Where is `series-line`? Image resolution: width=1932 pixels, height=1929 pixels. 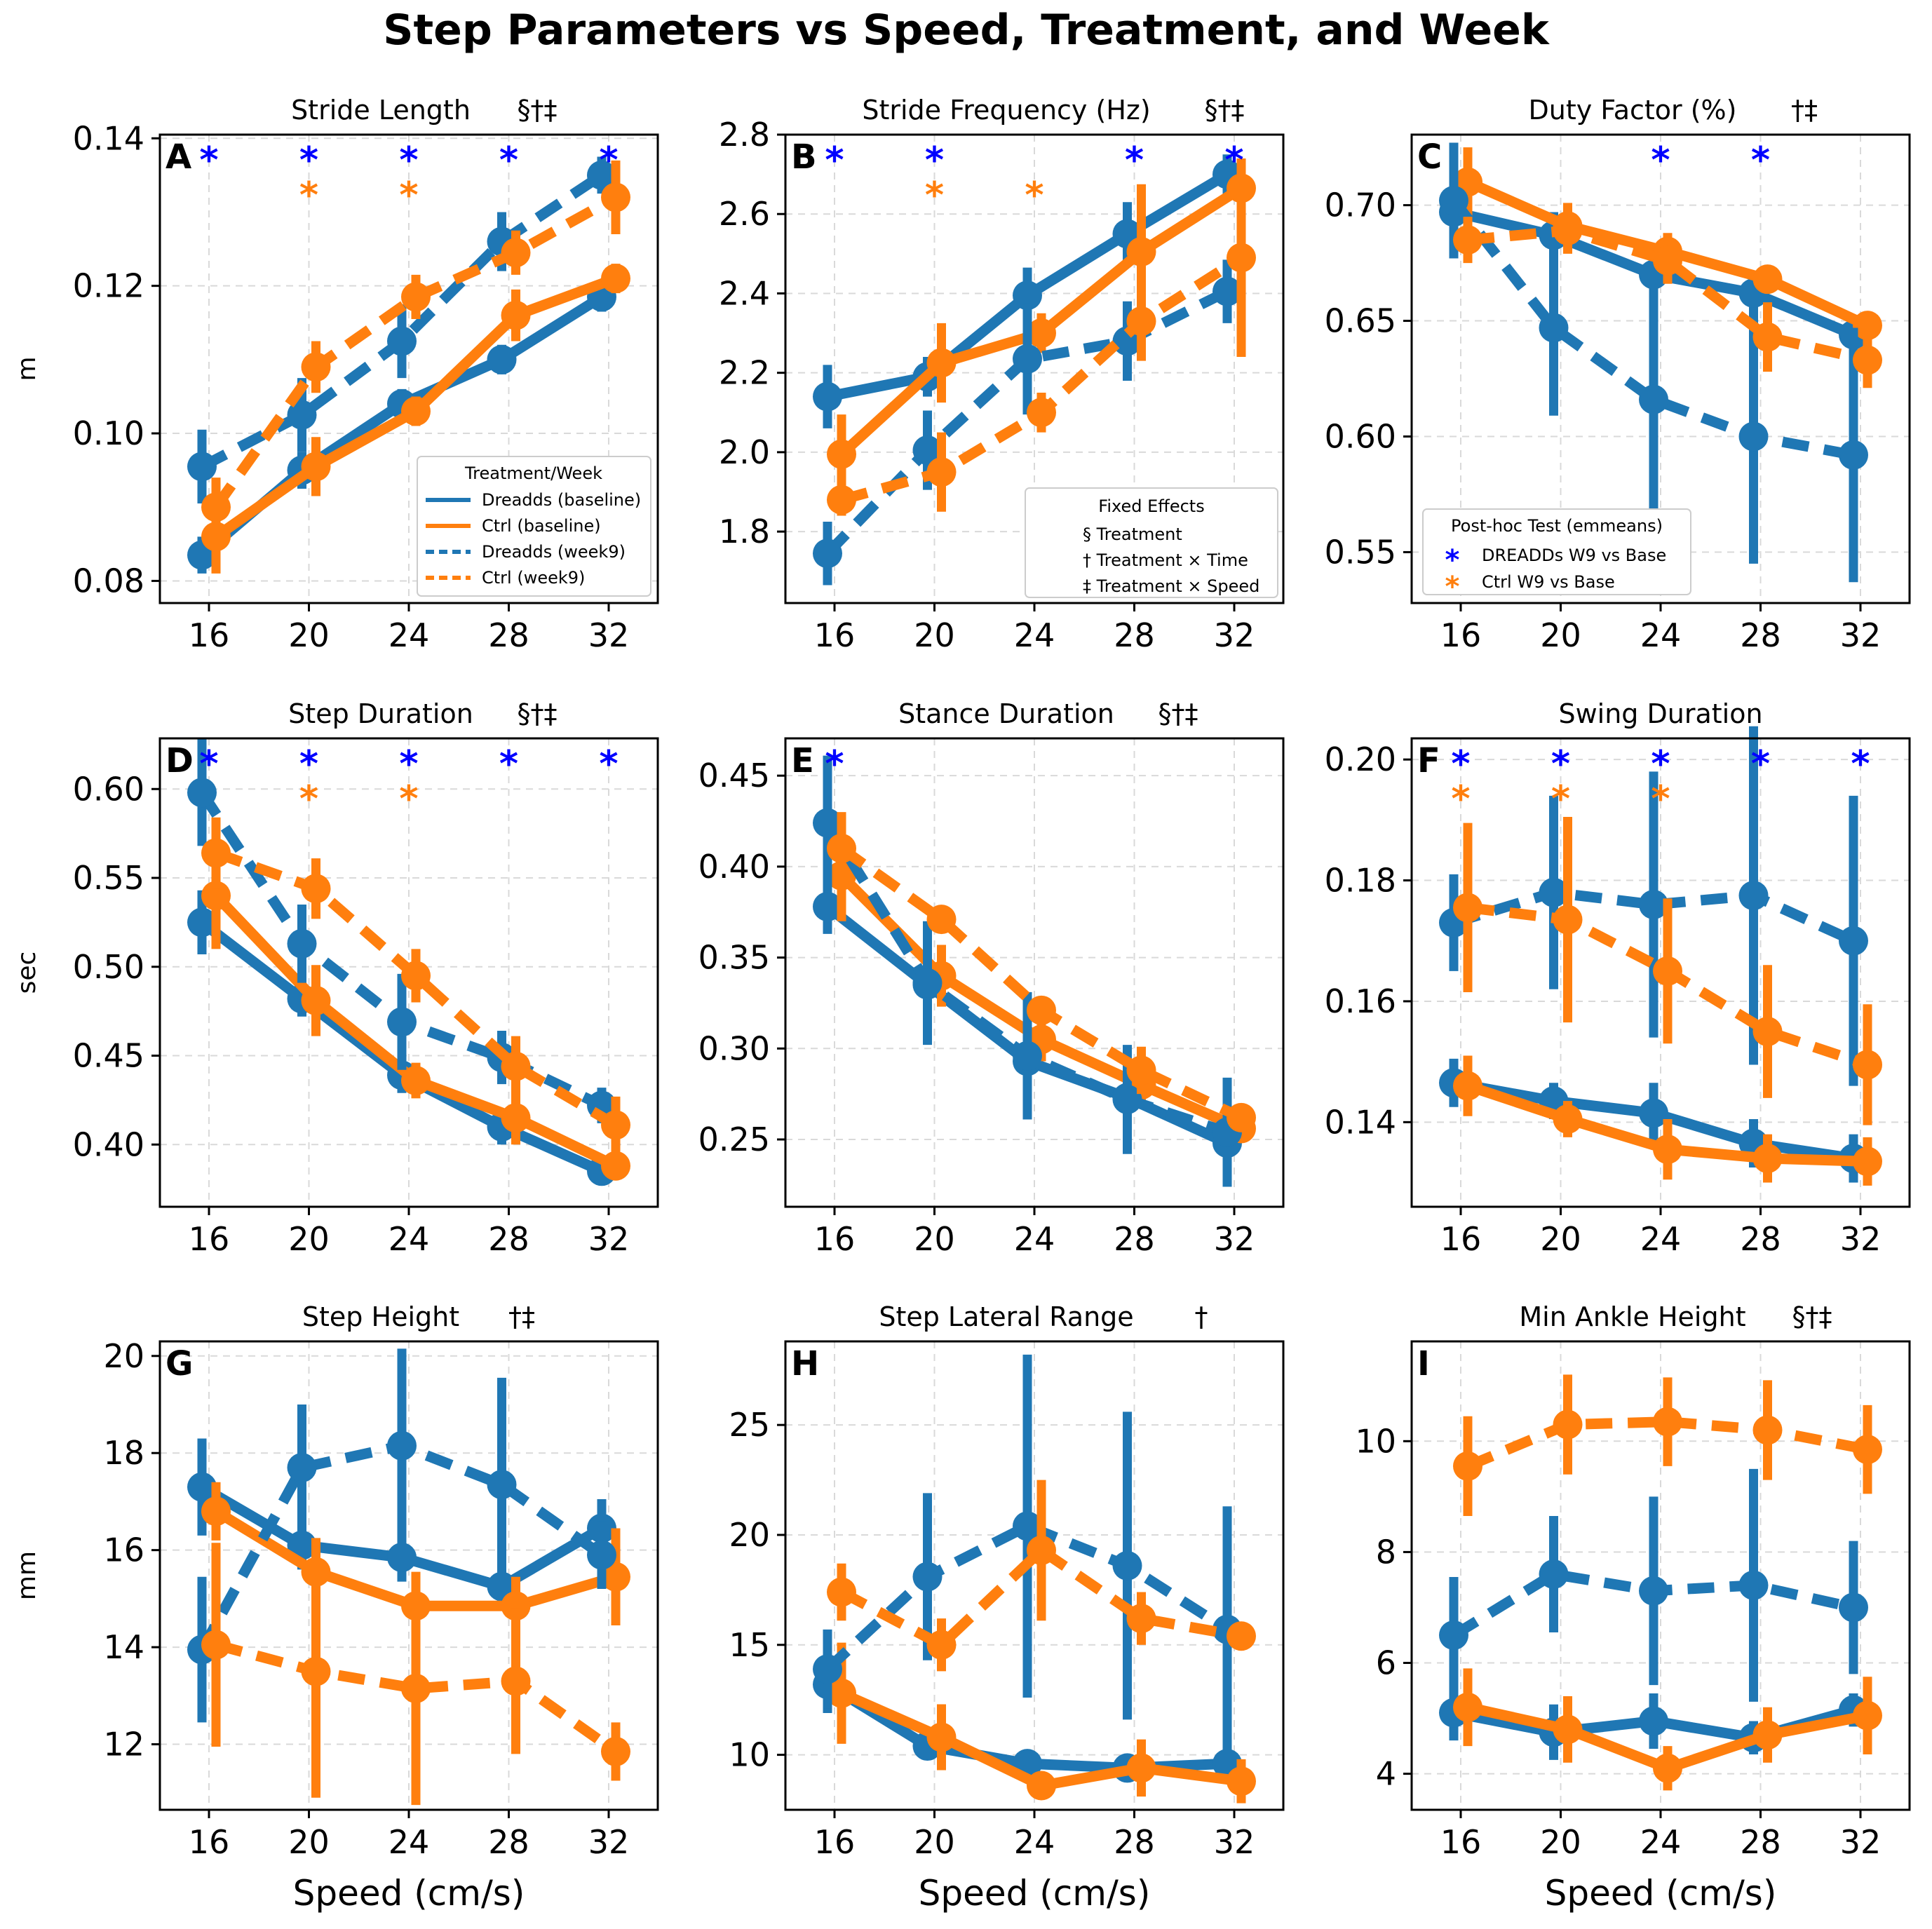 series-line is located at coordinates (415, 351).